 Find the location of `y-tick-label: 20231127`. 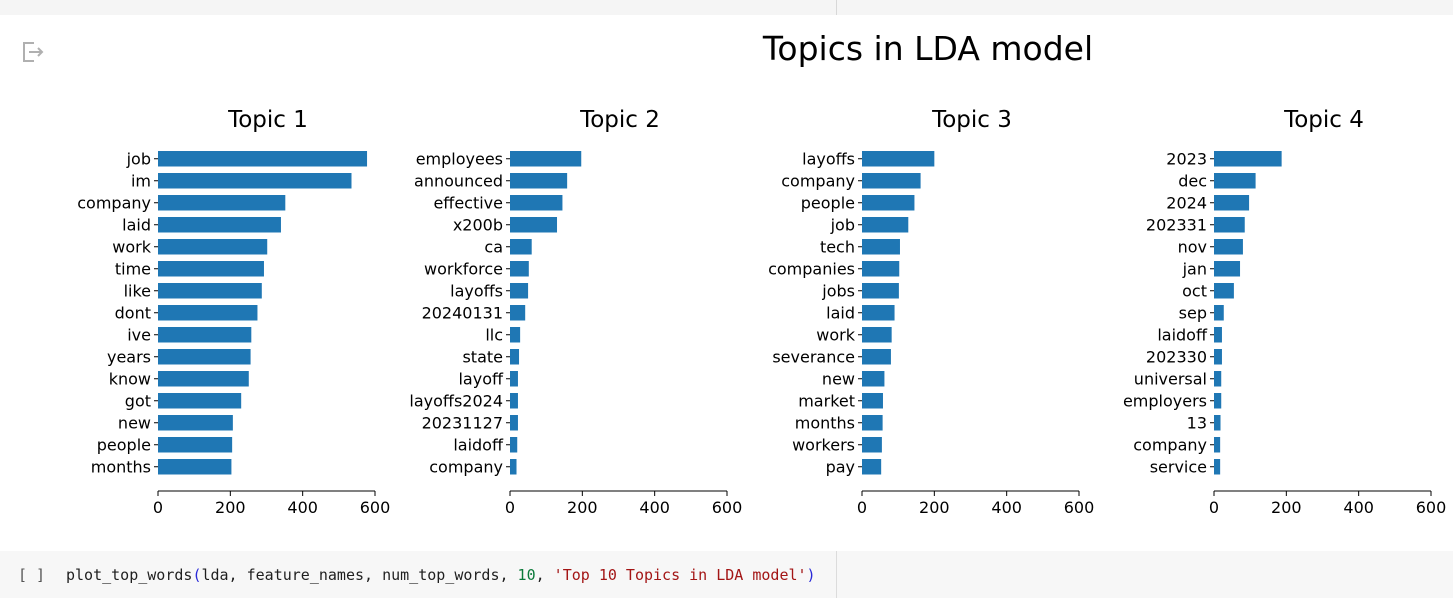

y-tick-label: 20231127 is located at coordinates (462, 422).